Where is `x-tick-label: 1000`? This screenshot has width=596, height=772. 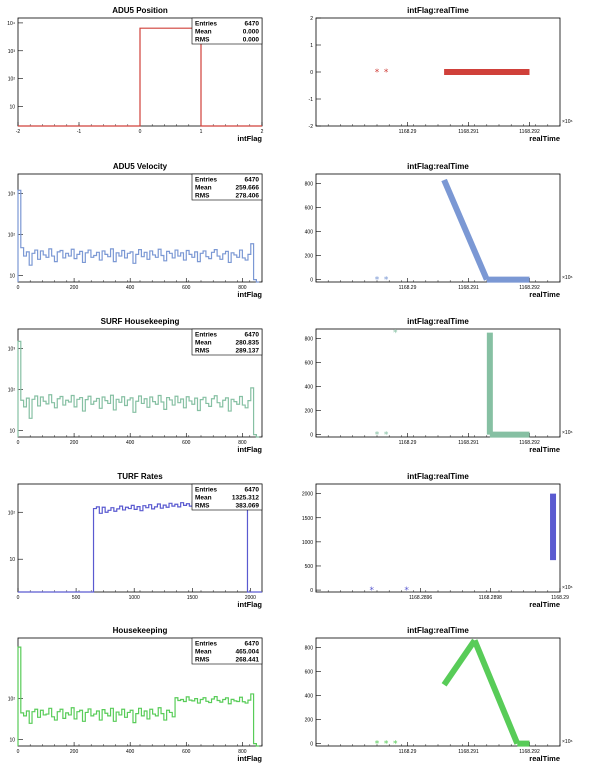 x-tick-label: 1000 is located at coordinates (134, 598).